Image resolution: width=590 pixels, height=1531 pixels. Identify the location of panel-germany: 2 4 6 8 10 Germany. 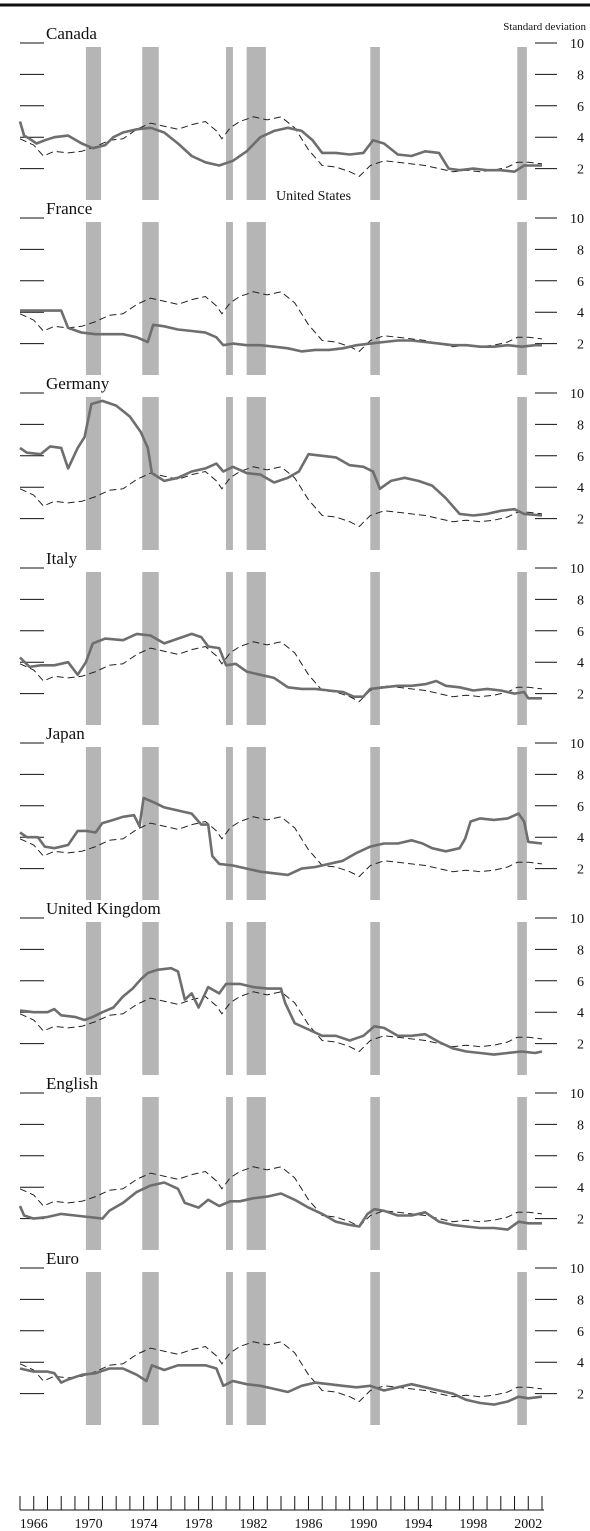
(301, 462).